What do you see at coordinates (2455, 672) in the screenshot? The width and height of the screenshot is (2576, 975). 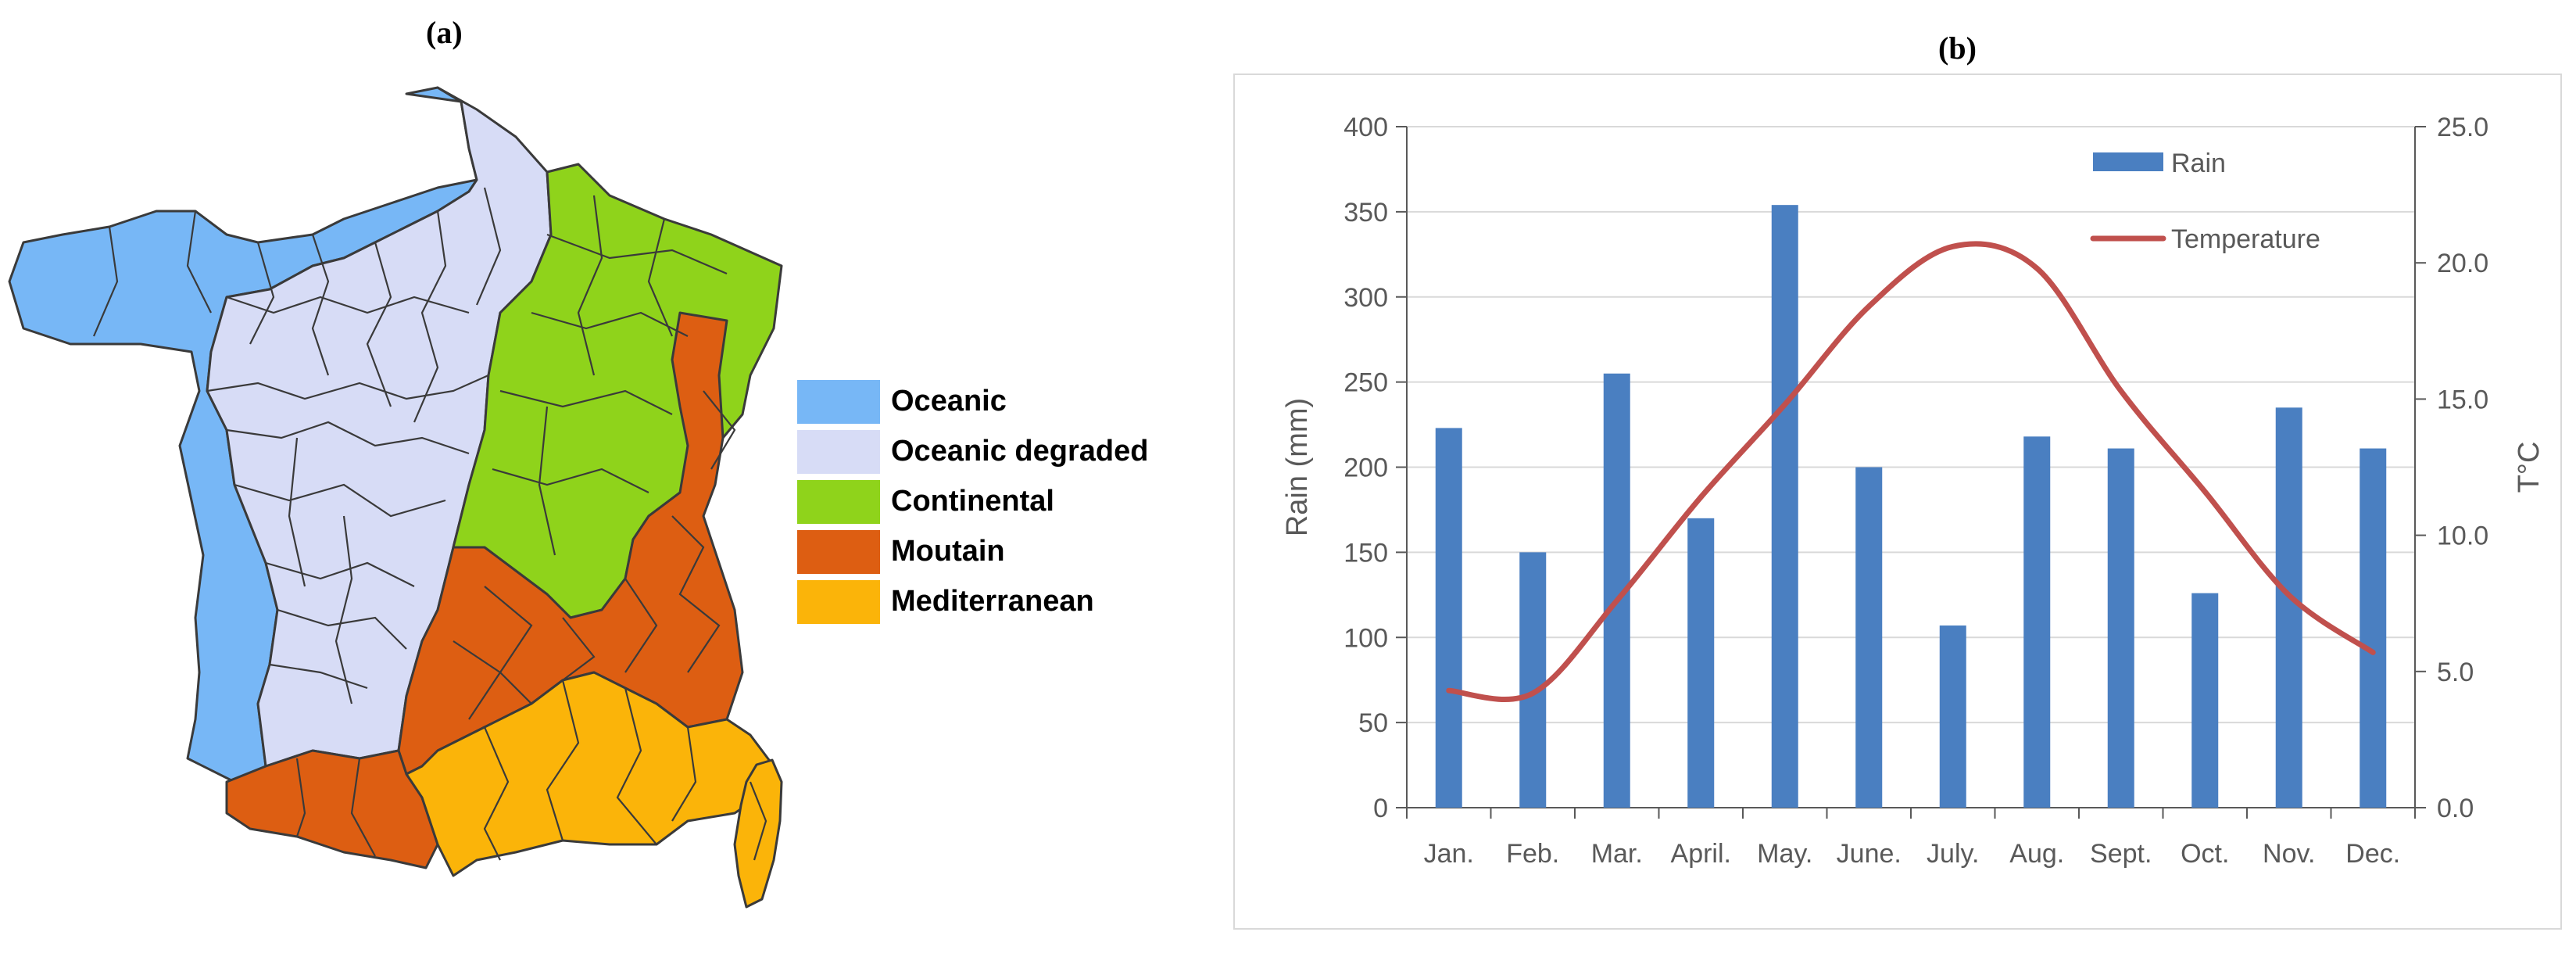 I see `y2-tick-label: 5.0` at bounding box center [2455, 672].